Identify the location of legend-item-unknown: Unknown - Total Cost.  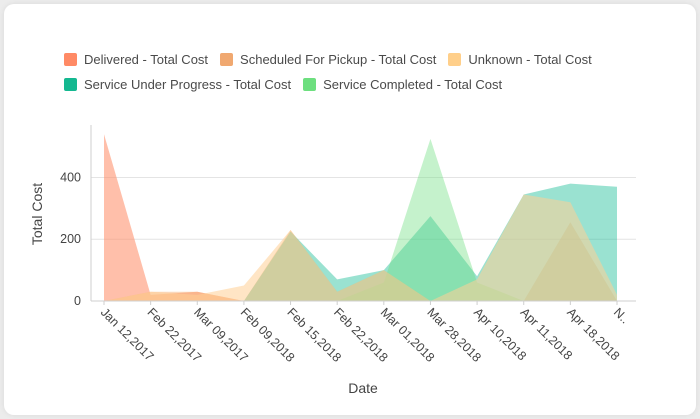
(520, 59).